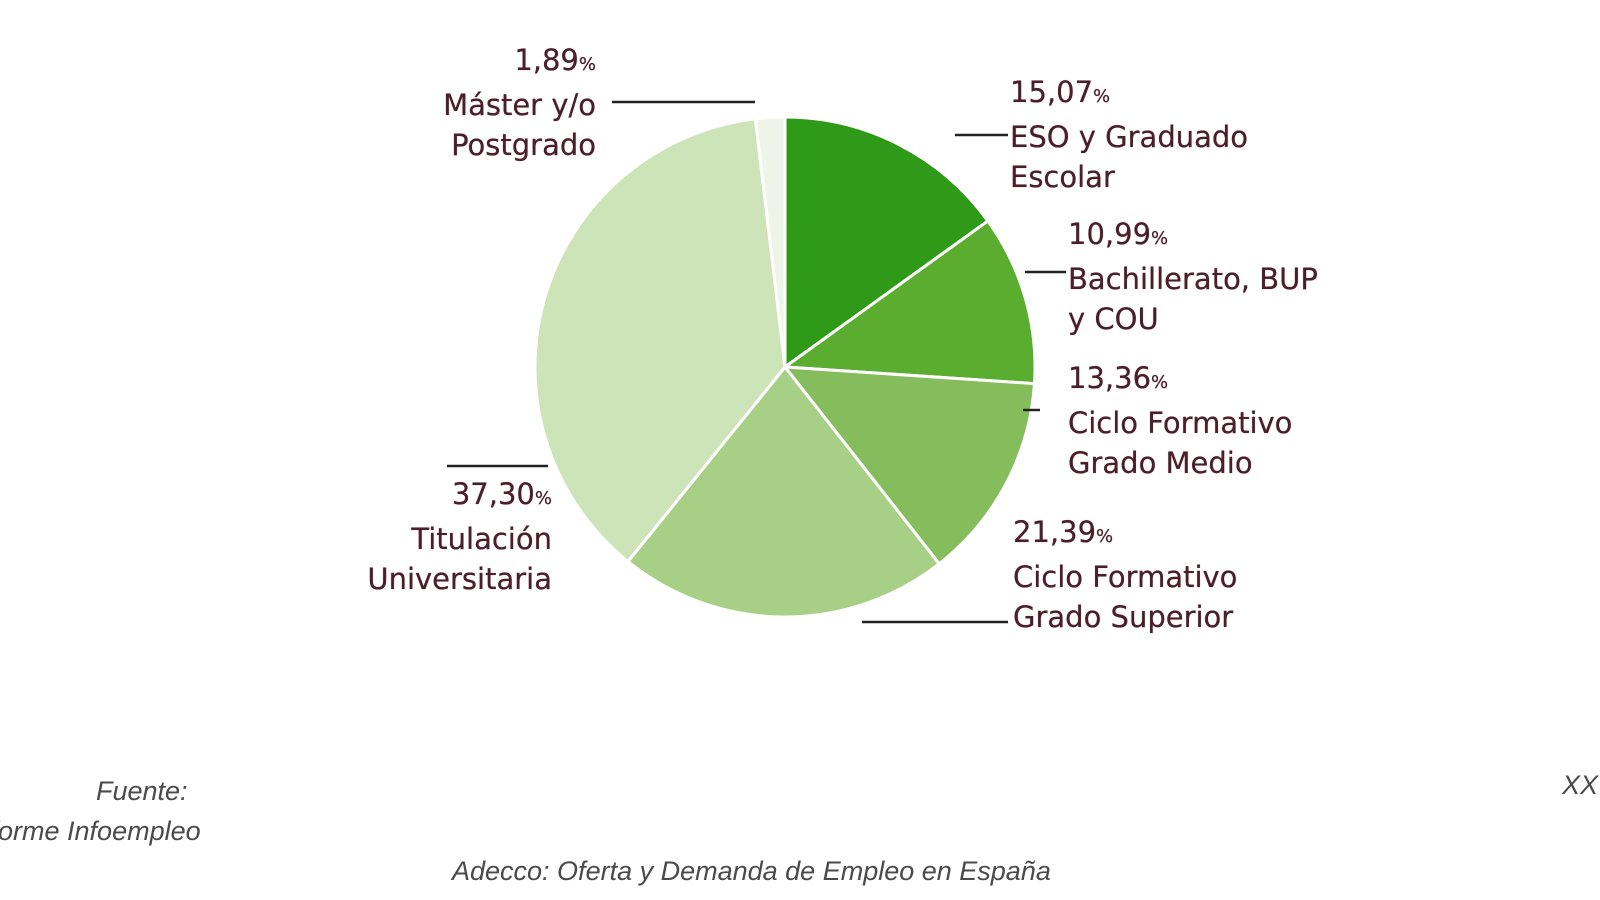 The image size is (1600, 900). What do you see at coordinates (908, 302) in the screenshot?
I see `pie-slice-bachillerato` at bounding box center [908, 302].